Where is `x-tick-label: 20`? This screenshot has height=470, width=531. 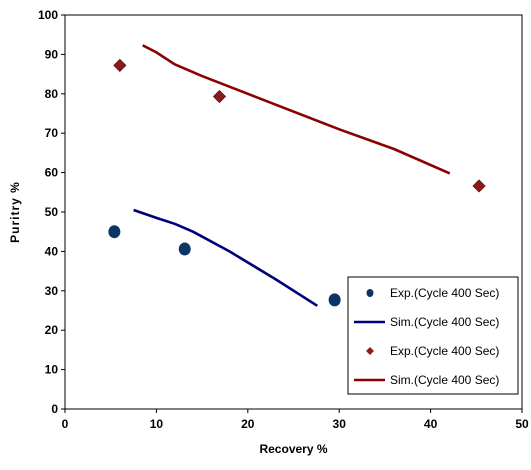 x-tick-label: 20 is located at coordinates (248, 424).